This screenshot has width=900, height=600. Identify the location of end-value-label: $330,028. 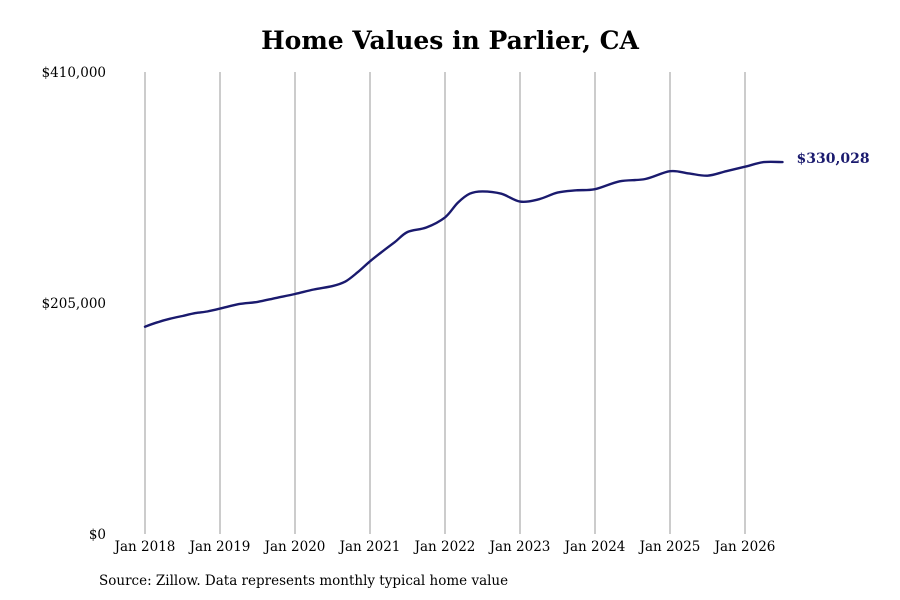
(833, 159).